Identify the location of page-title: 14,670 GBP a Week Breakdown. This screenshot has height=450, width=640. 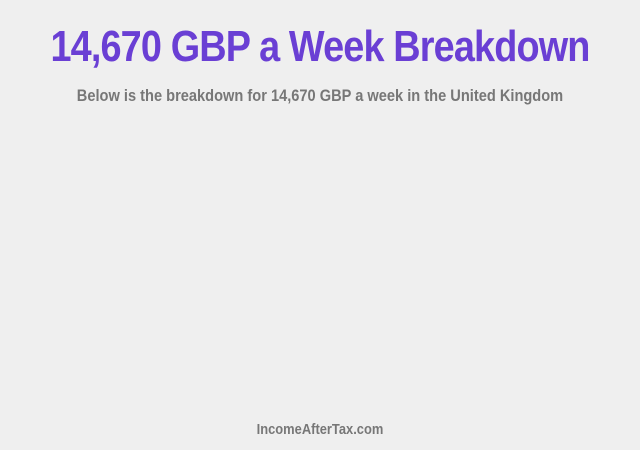
(320, 46).